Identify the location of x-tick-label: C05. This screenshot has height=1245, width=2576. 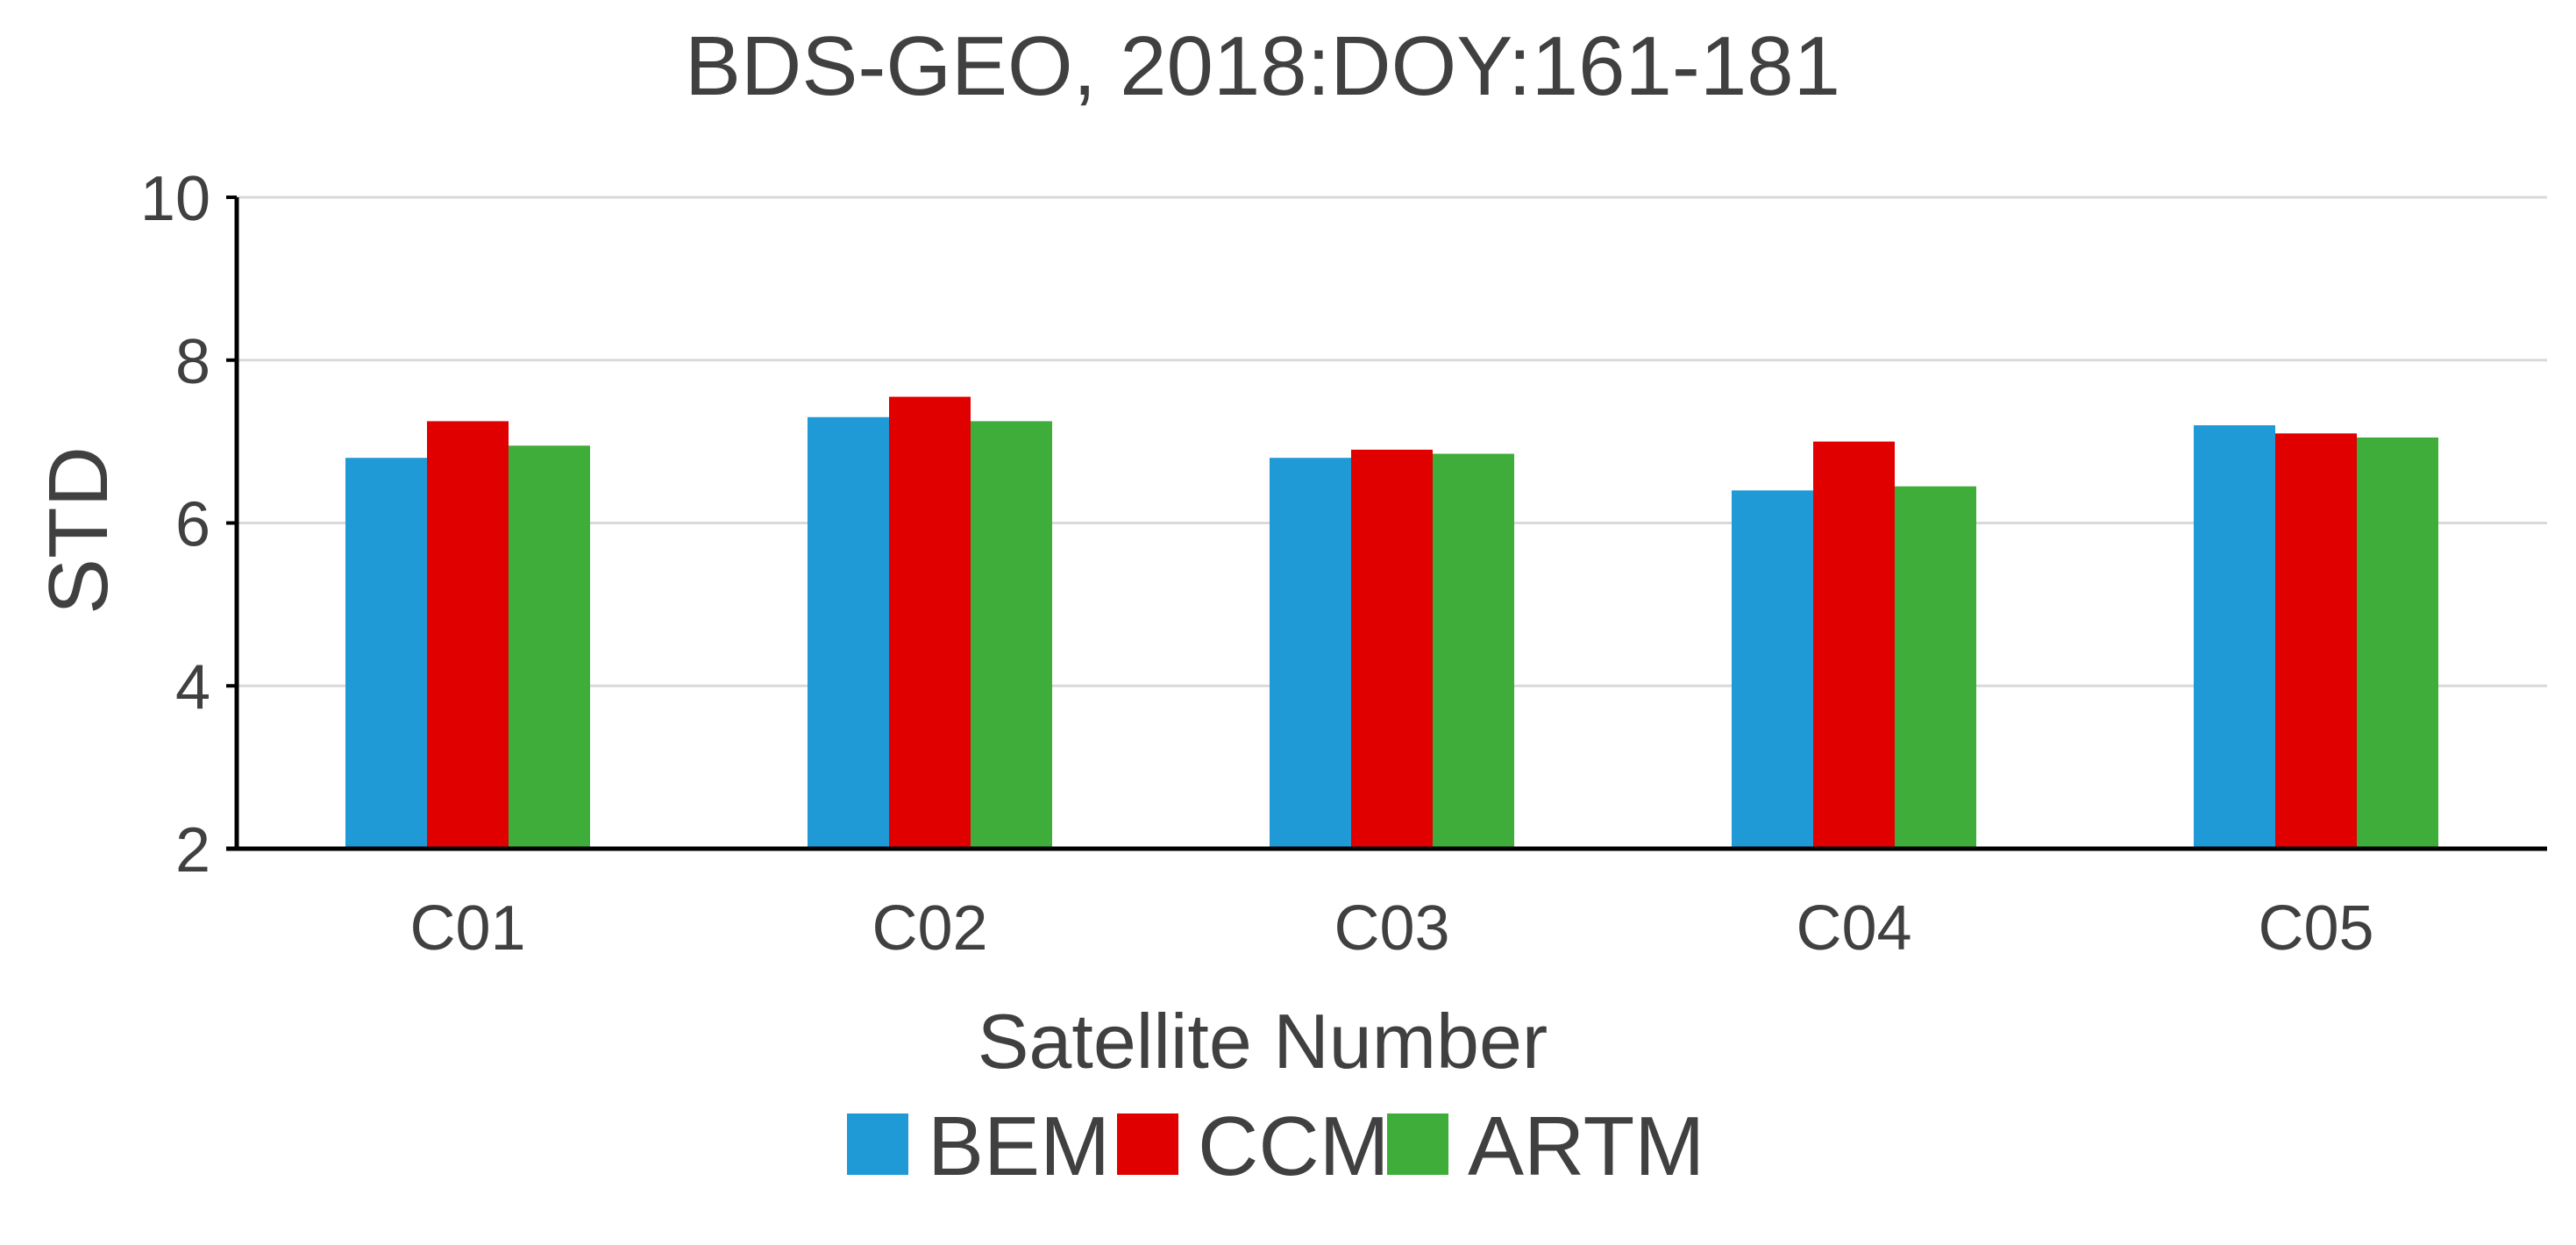
(2315, 929).